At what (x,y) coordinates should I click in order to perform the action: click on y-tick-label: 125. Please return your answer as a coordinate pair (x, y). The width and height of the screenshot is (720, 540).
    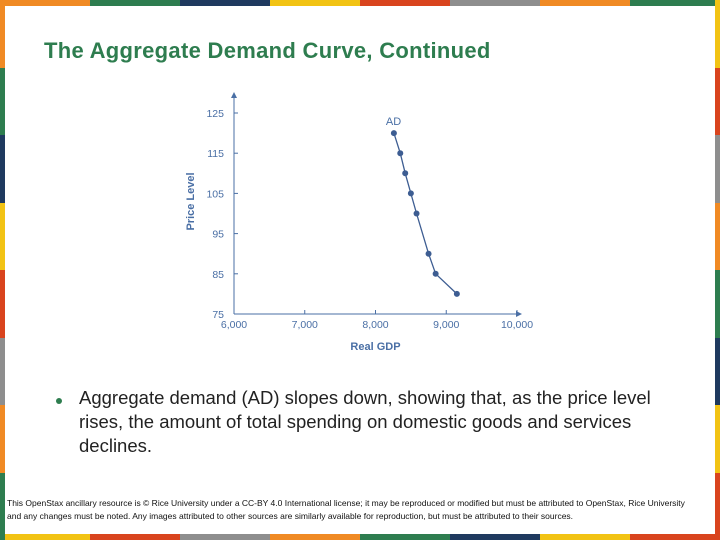
    Looking at the image, I should click on (215, 114).